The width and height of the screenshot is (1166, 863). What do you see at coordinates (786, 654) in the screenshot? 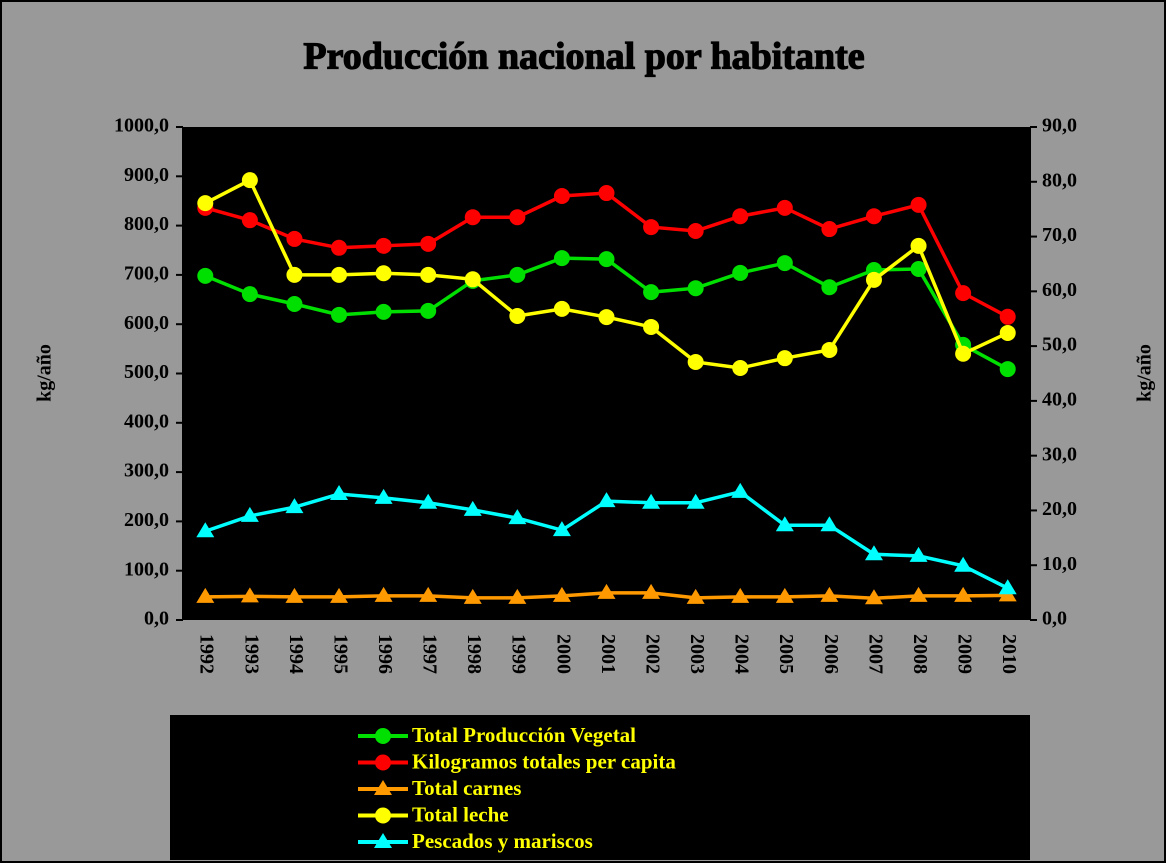
I see `x-tick-label: 2005` at bounding box center [786, 654].